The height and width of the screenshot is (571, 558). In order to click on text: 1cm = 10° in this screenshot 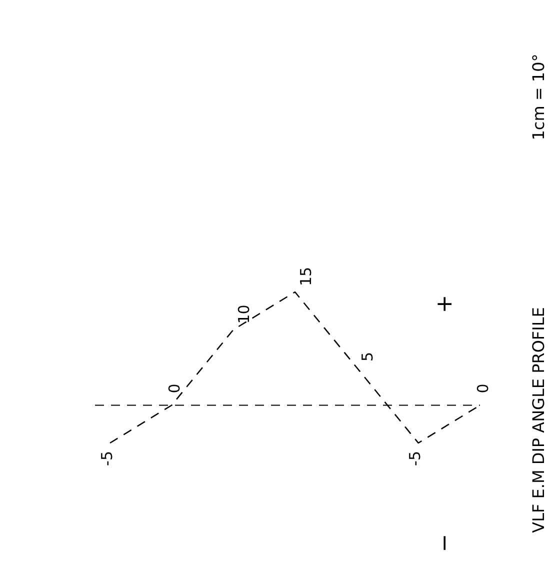, I will do `click(538, 97)`.